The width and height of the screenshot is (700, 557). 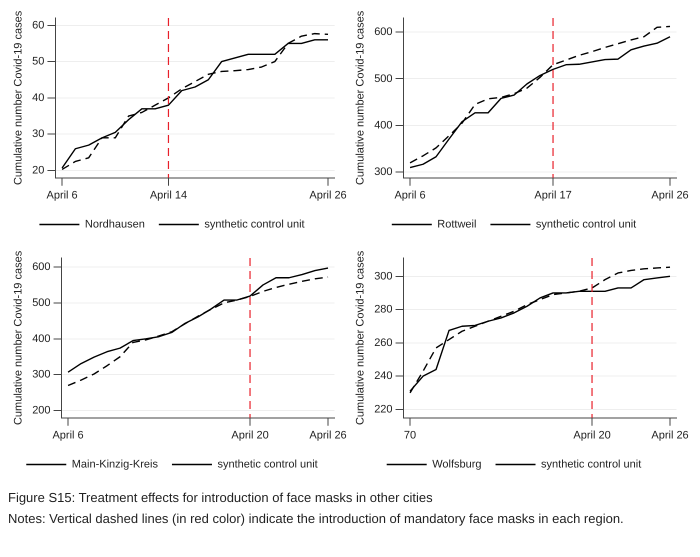 I want to click on caption: Figure S15: Treatment effects for introduction of face masks in other cities, so click(x=221, y=497).